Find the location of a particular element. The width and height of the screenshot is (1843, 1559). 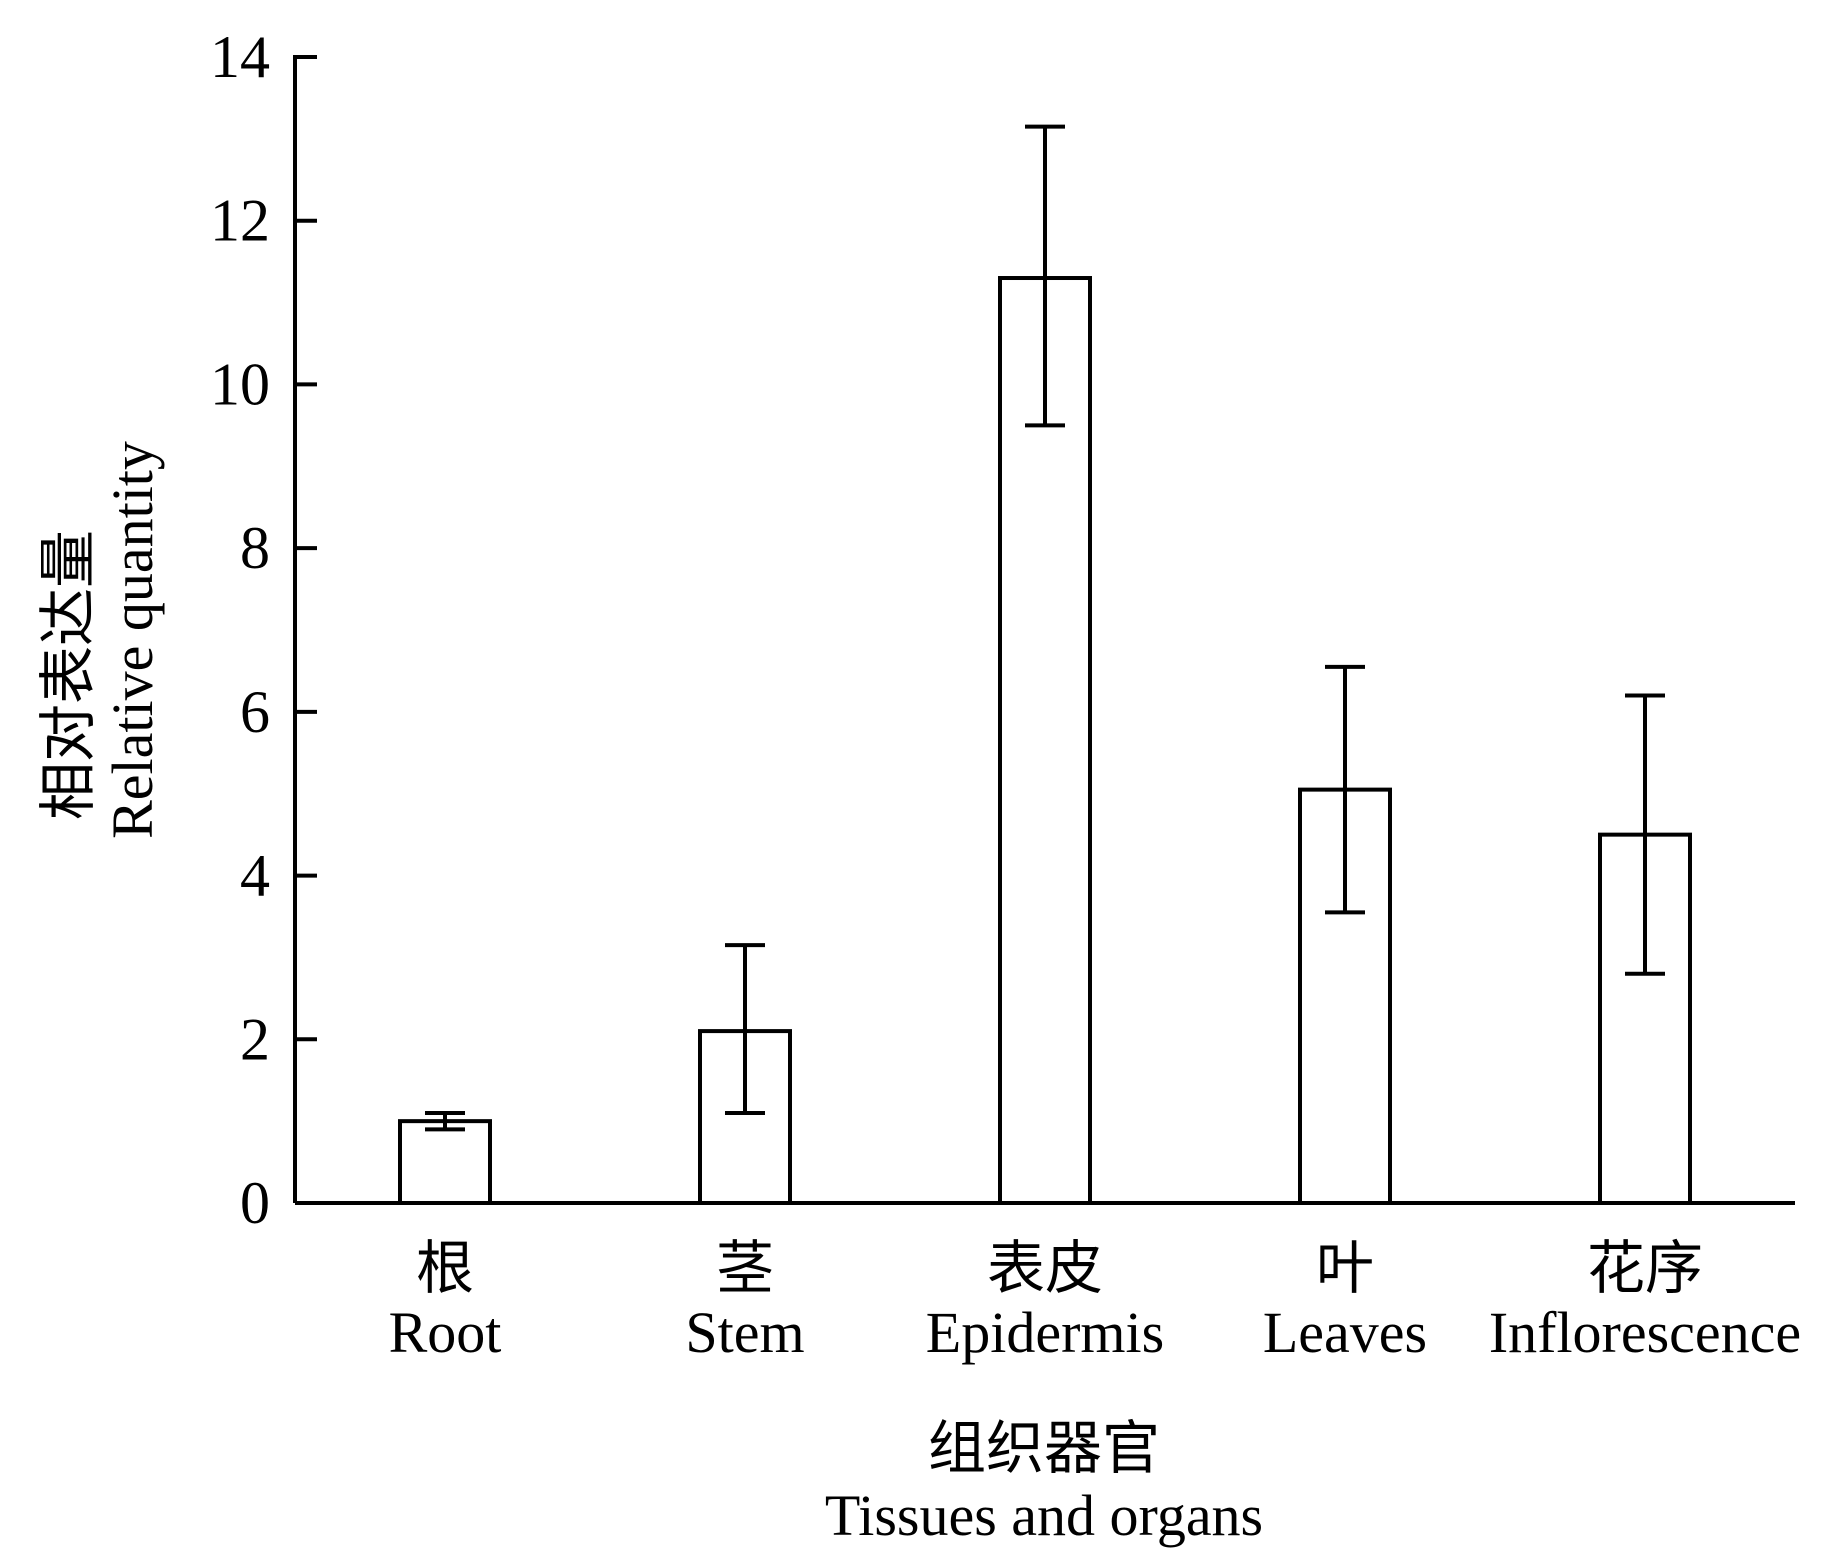

y-tick-label: 8 is located at coordinates (255, 548).